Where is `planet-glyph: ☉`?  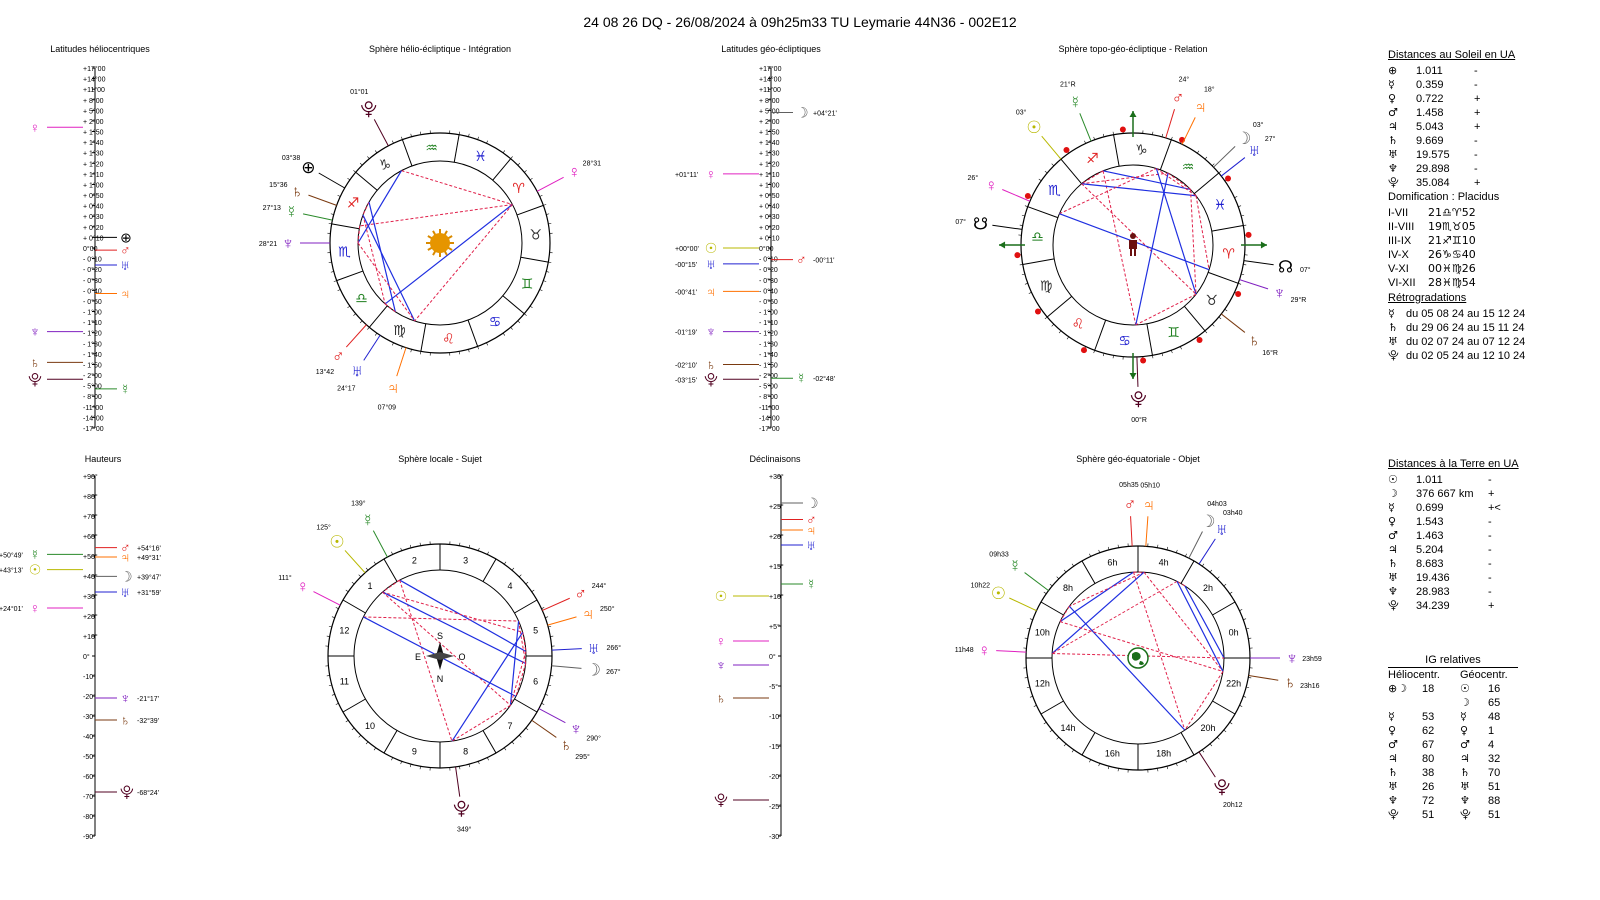 planet-glyph: ☉ is located at coordinates (1393, 479).